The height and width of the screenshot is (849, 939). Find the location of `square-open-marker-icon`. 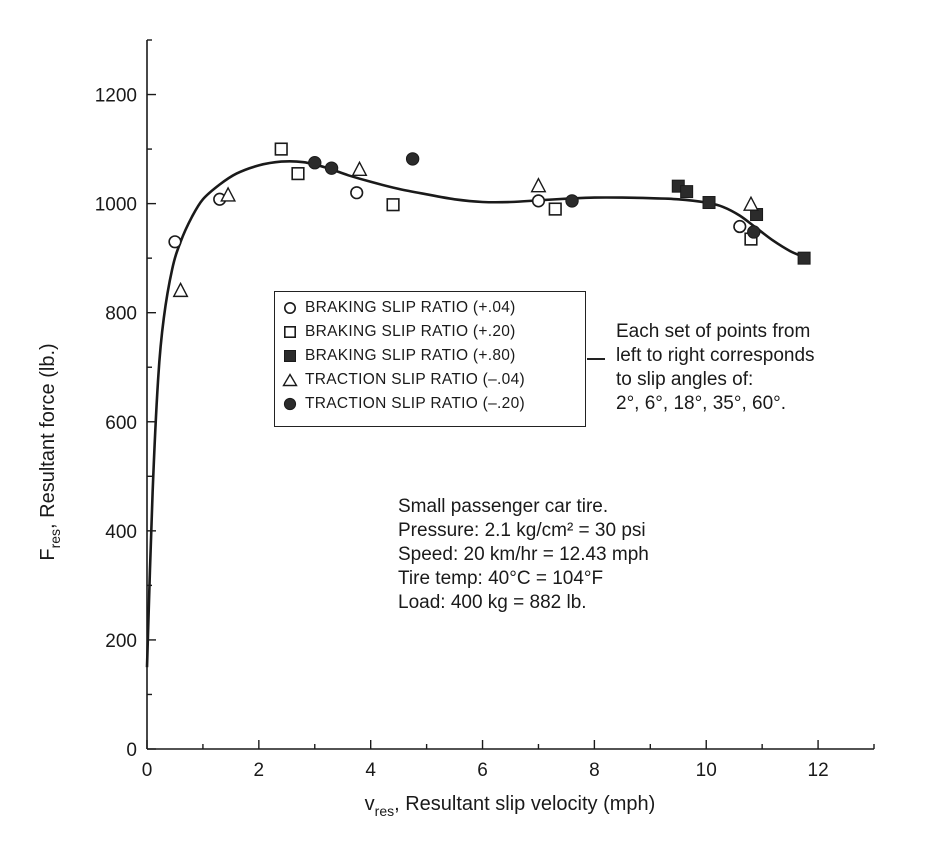

square-open-marker-icon is located at coordinates (290, 332).